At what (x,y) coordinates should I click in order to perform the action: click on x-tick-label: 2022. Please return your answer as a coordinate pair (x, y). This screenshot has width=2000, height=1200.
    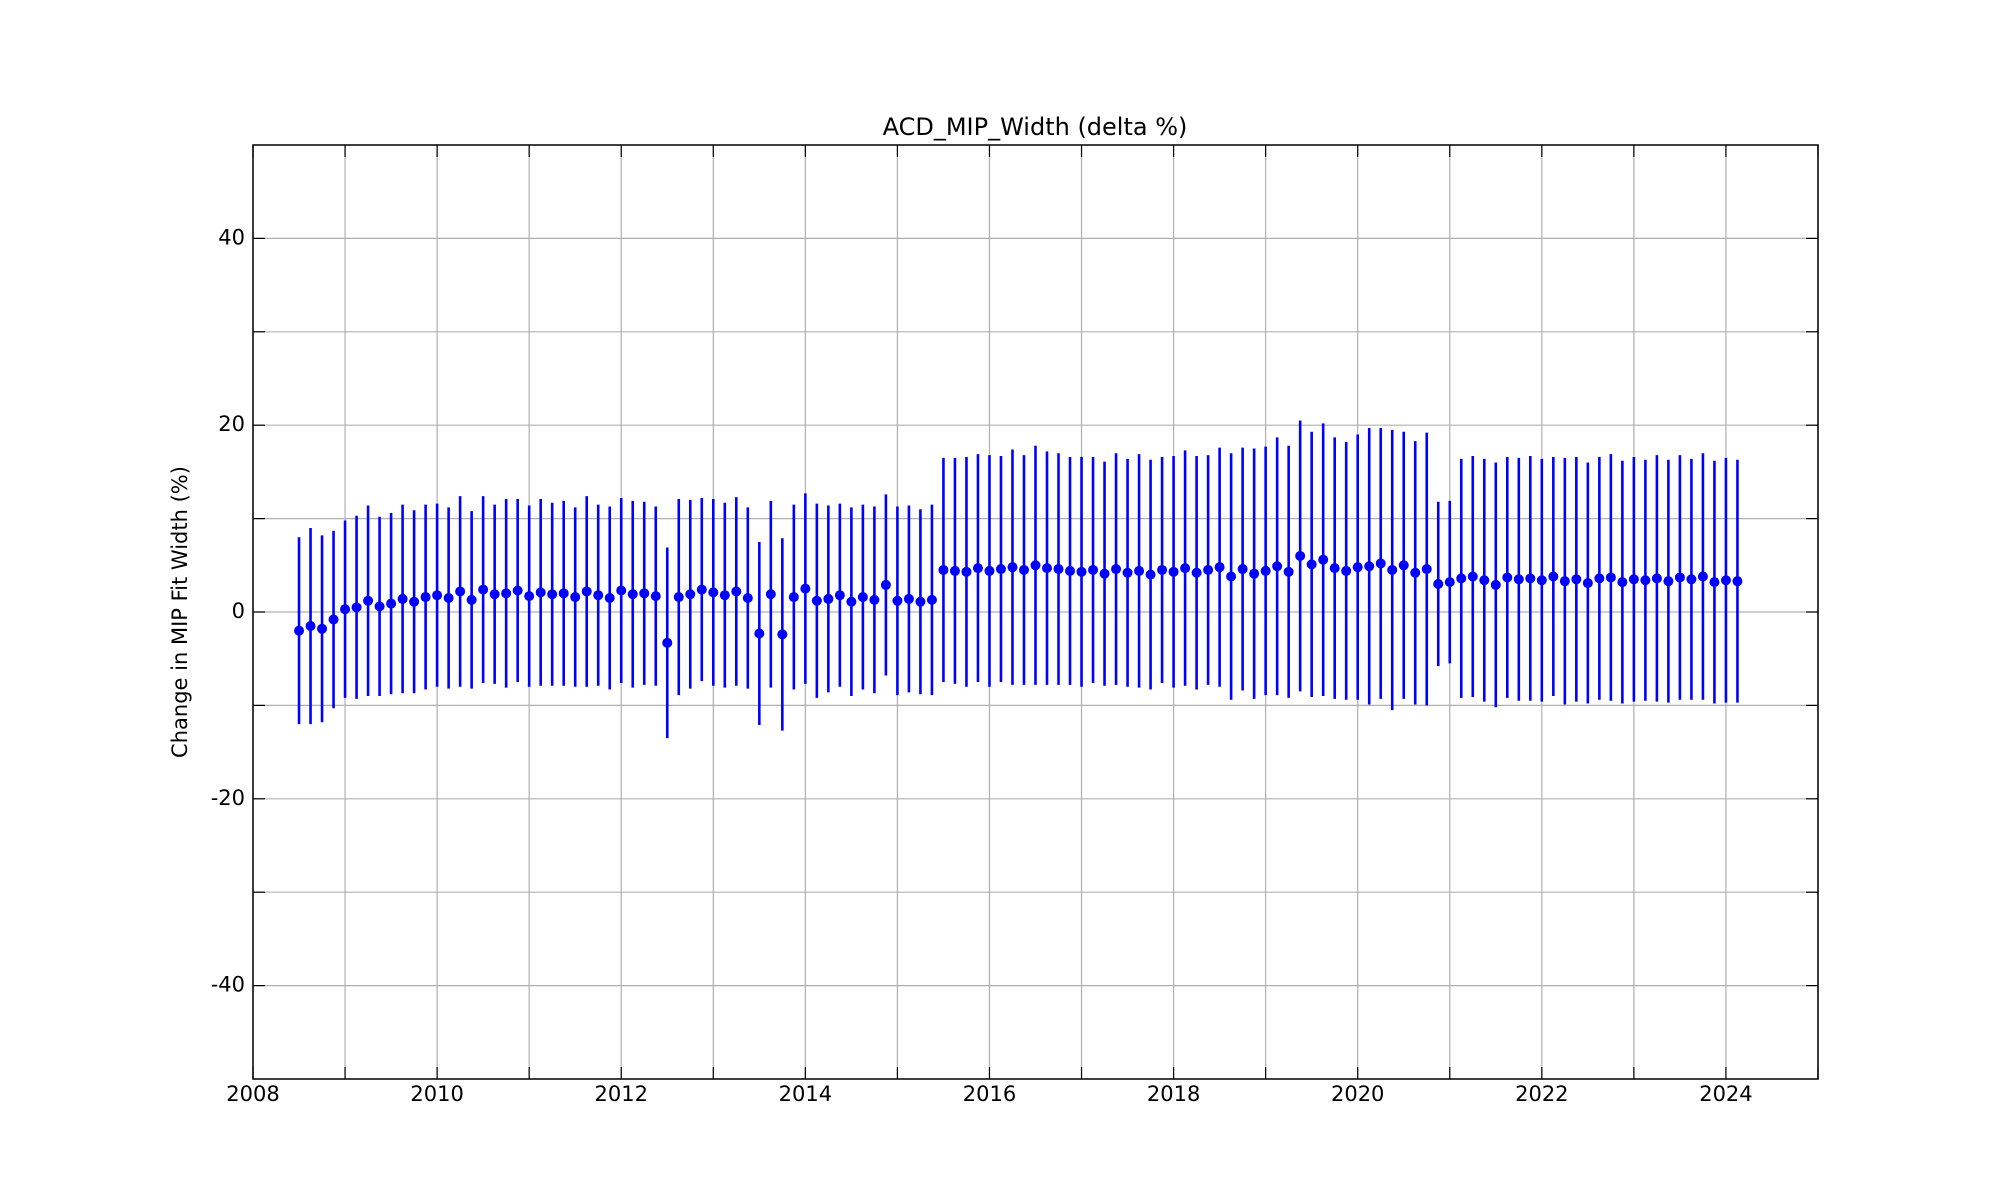
    Looking at the image, I should click on (1541, 1094).